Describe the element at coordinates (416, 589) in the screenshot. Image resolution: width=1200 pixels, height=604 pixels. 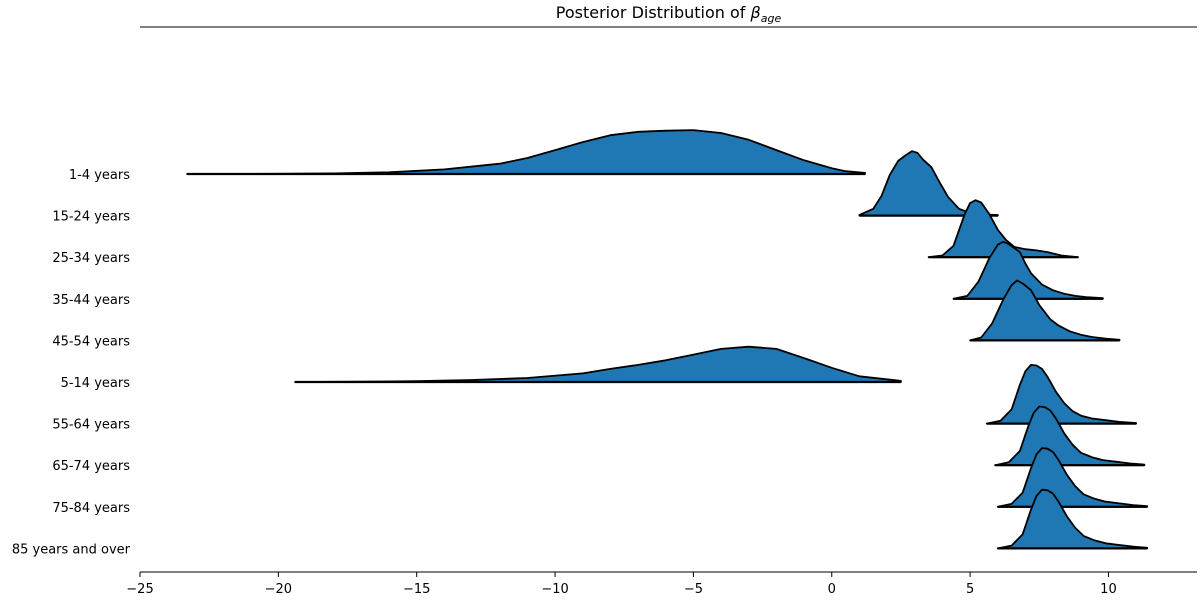
I see `x-tick-label: −15` at that location.